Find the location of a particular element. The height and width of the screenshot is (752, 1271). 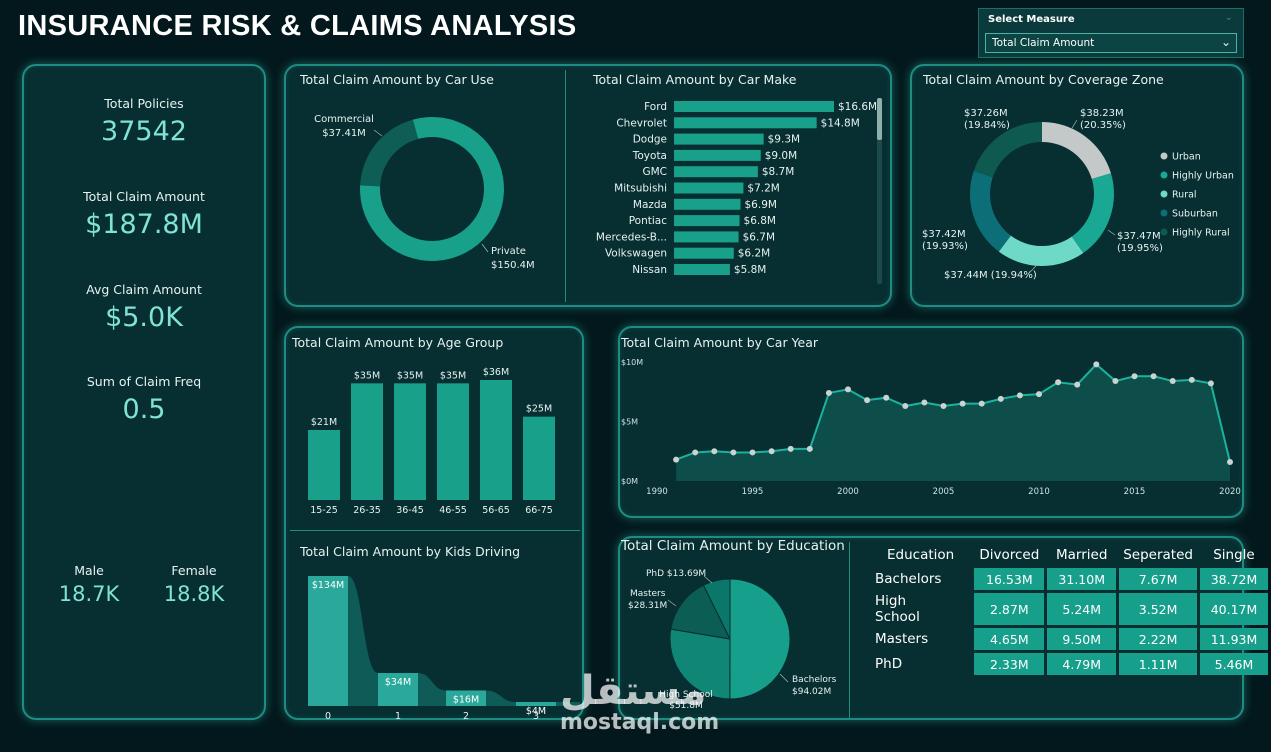

female-label: Female is located at coordinates (194, 570).